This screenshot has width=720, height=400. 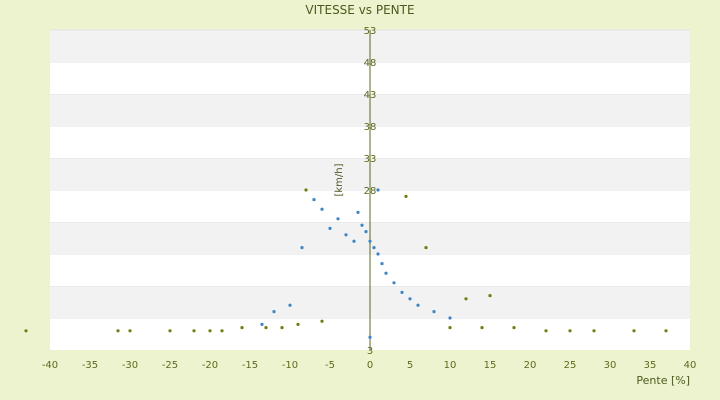 What do you see at coordinates (330, 365) in the screenshot?
I see `x-tick-label: -5` at bounding box center [330, 365].